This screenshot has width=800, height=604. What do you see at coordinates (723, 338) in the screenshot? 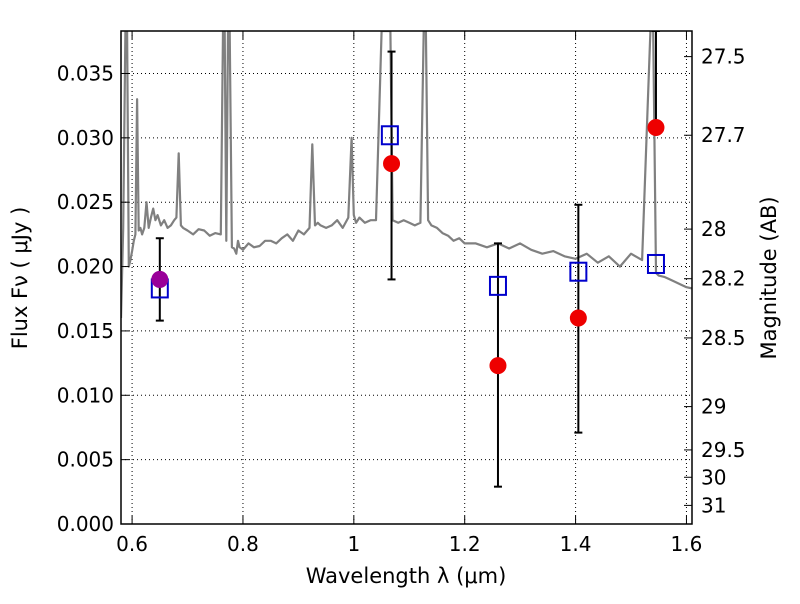
I see `y2-tick-label: 28.5` at bounding box center [723, 338].